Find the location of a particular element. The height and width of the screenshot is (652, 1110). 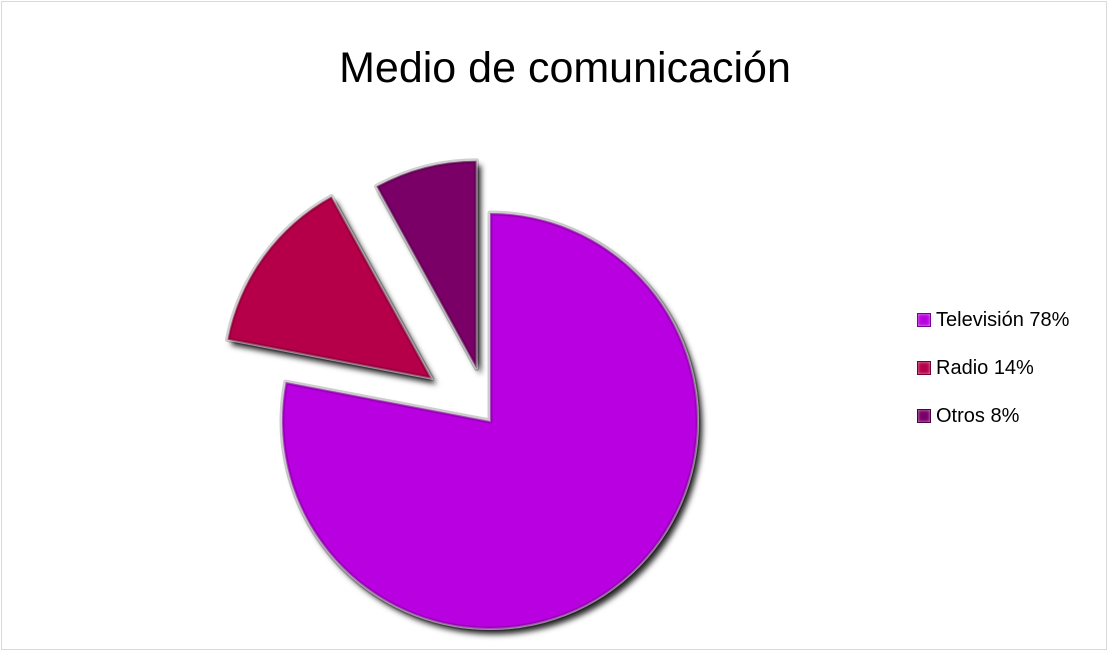

legend-swatch-television is located at coordinates (924, 320).